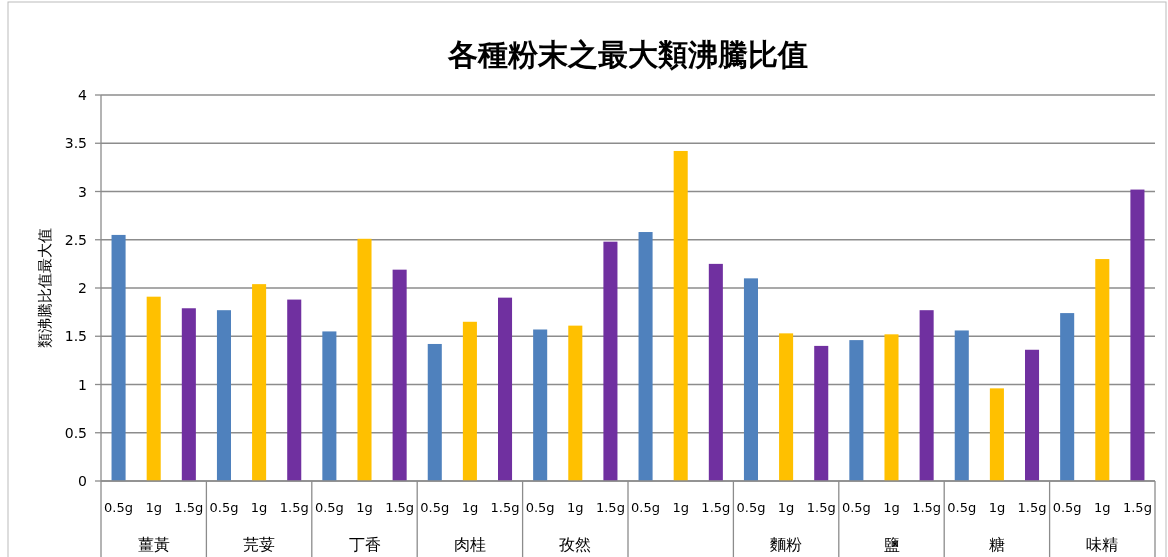  I want to click on x-tick-label: 薑黃, so click(153, 544).